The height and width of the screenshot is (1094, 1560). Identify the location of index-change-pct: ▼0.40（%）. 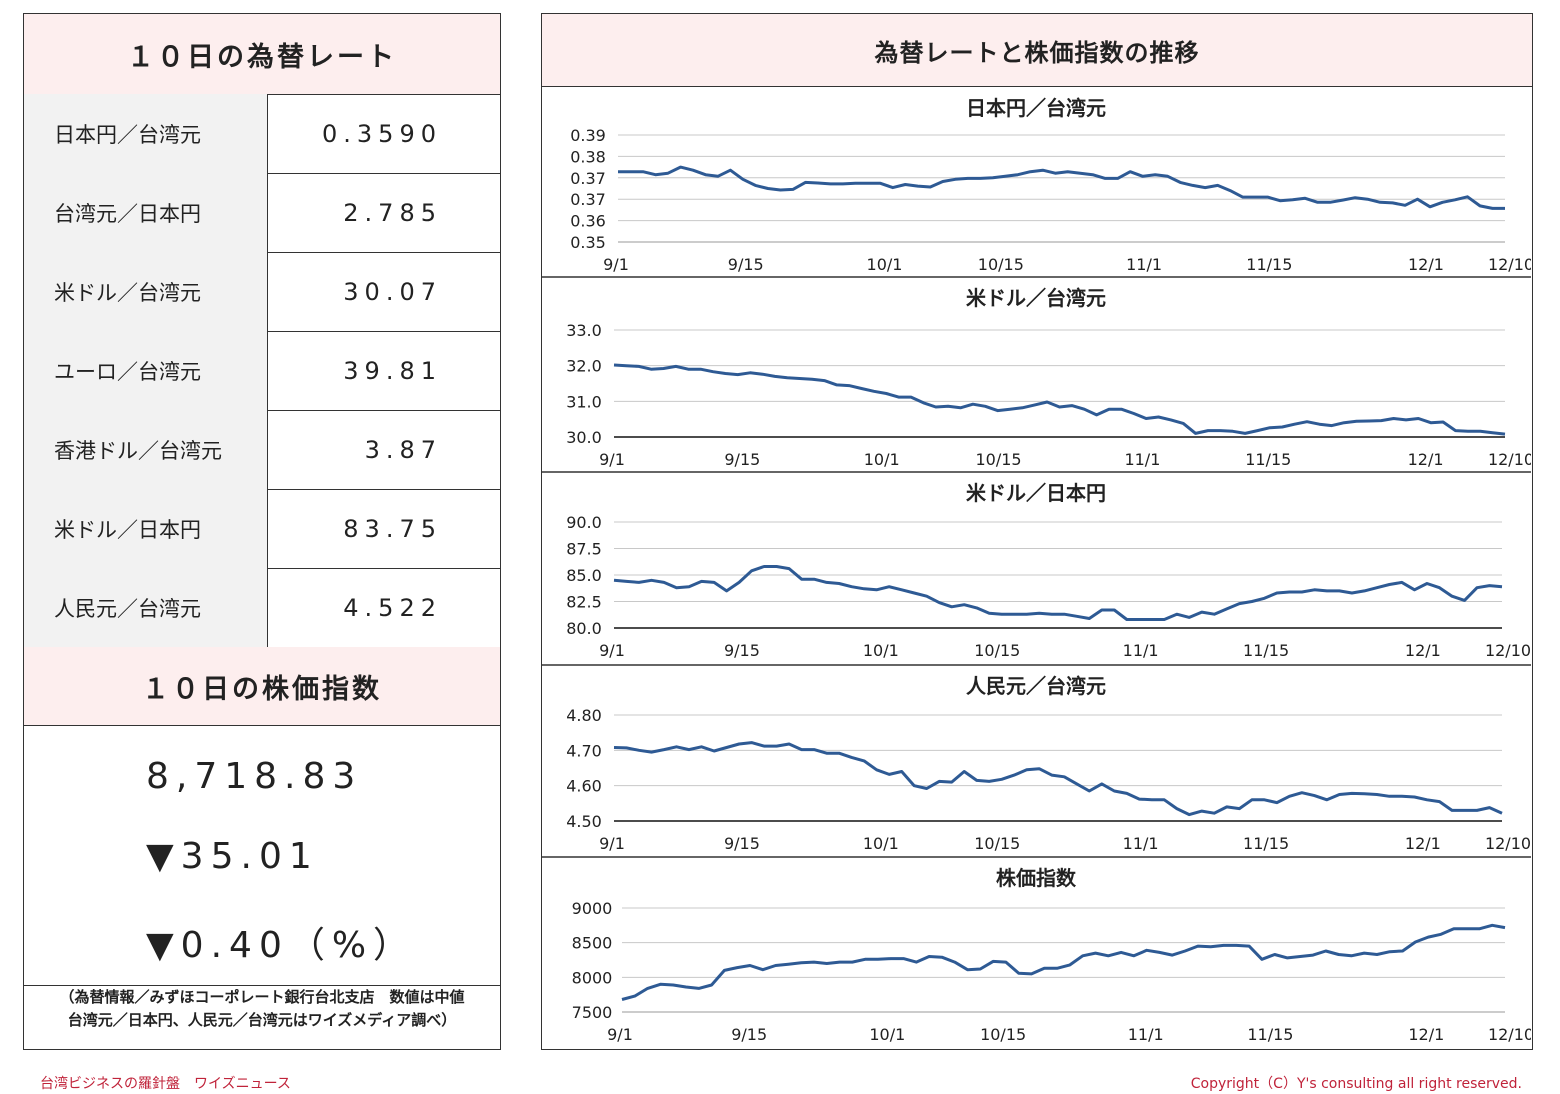
(281, 945).